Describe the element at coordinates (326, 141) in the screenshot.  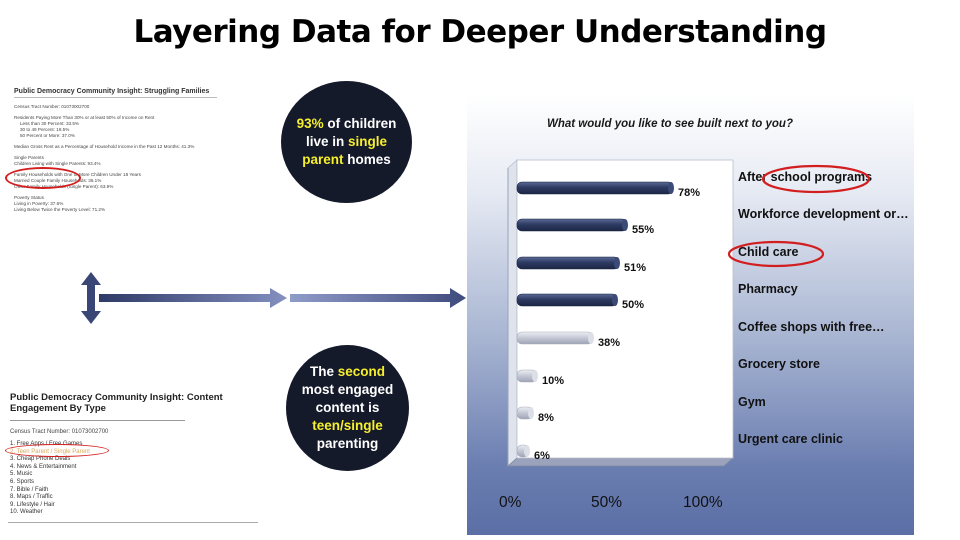
I see `callout1-text-2: live in` at that location.